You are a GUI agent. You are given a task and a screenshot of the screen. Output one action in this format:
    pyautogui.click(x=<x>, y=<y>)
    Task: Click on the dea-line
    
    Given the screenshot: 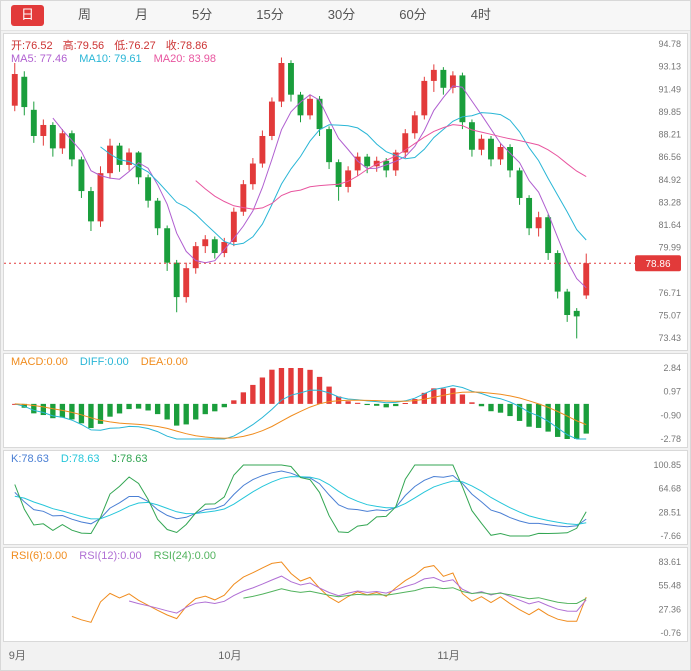 What is the action you would take?
    pyautogui.click(x=300, y=415)
    